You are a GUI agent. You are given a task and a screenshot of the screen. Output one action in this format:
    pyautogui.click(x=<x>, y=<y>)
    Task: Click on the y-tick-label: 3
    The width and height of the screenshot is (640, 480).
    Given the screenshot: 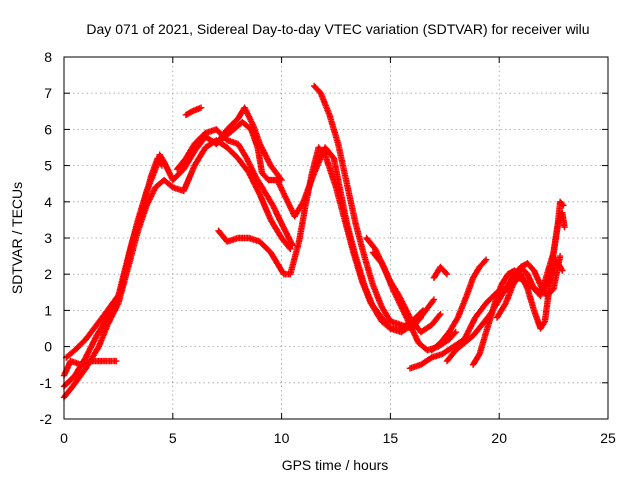 What is the action you would take?
    pyautogui.click(x=48, y=238)
    